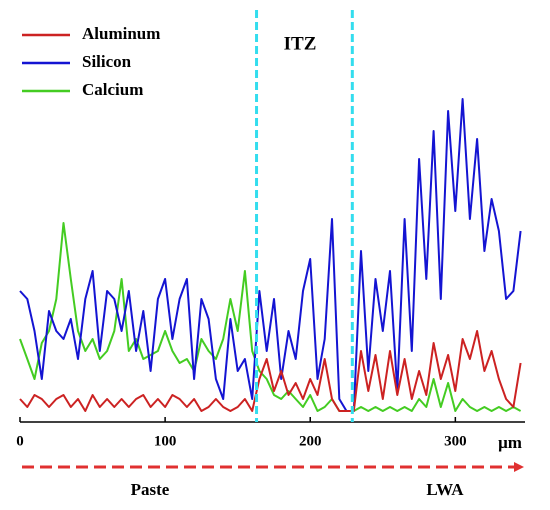  What do you see at coordinates (510, 442) in the screenshot?
I see `x-axis-label: μm` at bounding box center [510, 442].